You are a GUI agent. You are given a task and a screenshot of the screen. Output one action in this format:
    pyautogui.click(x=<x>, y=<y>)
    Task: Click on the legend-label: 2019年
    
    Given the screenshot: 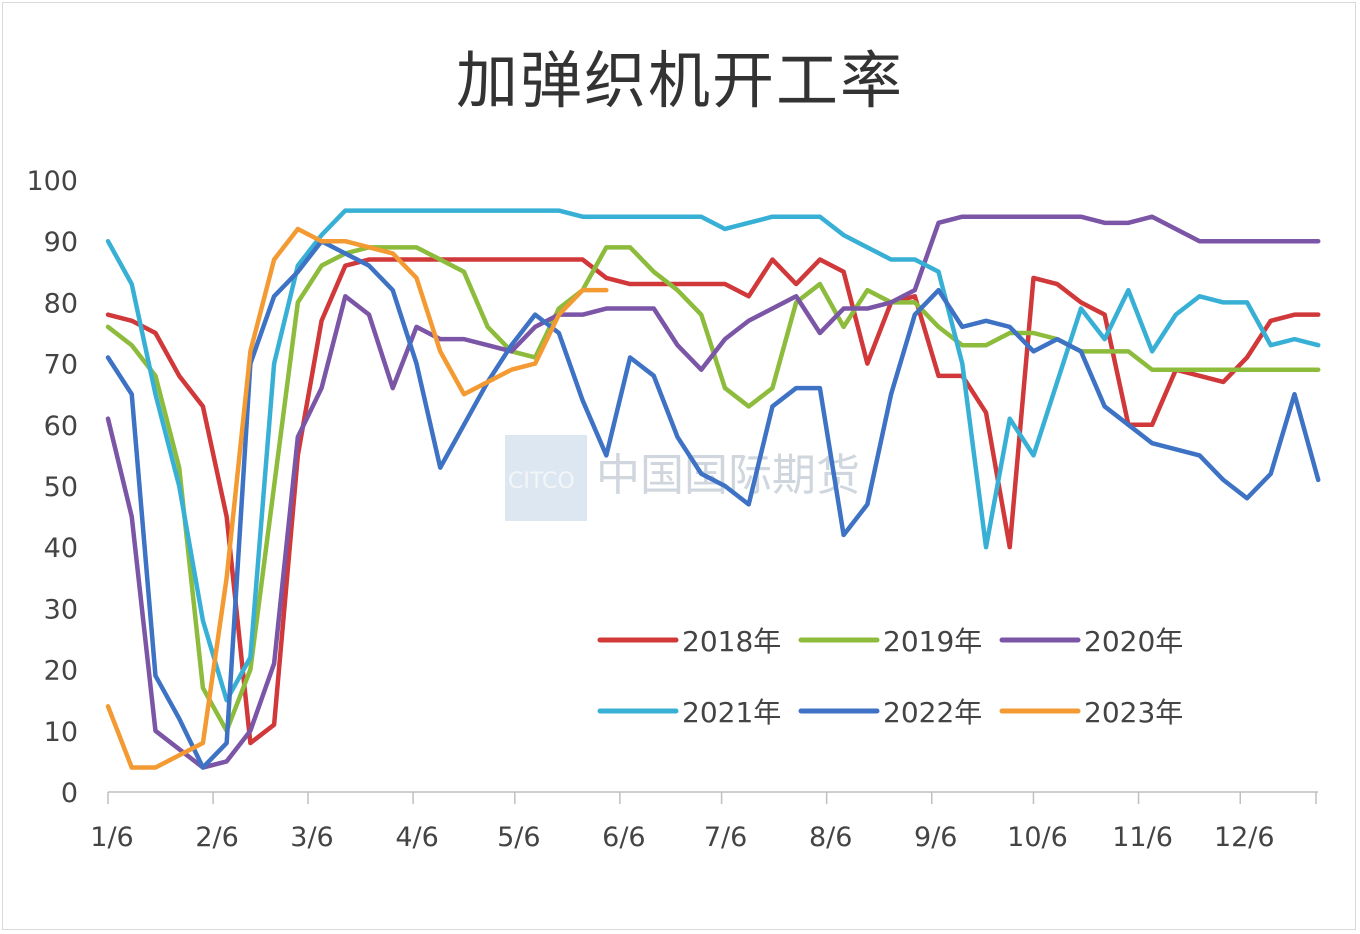 What is the action you would take?
    pyautogui.click(x=932, y=641)
    